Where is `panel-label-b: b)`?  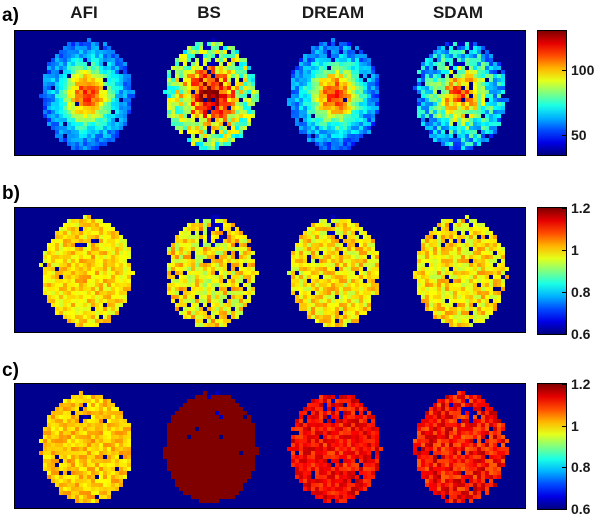 panel-label-b: b) is located at coordinates (11, 193).